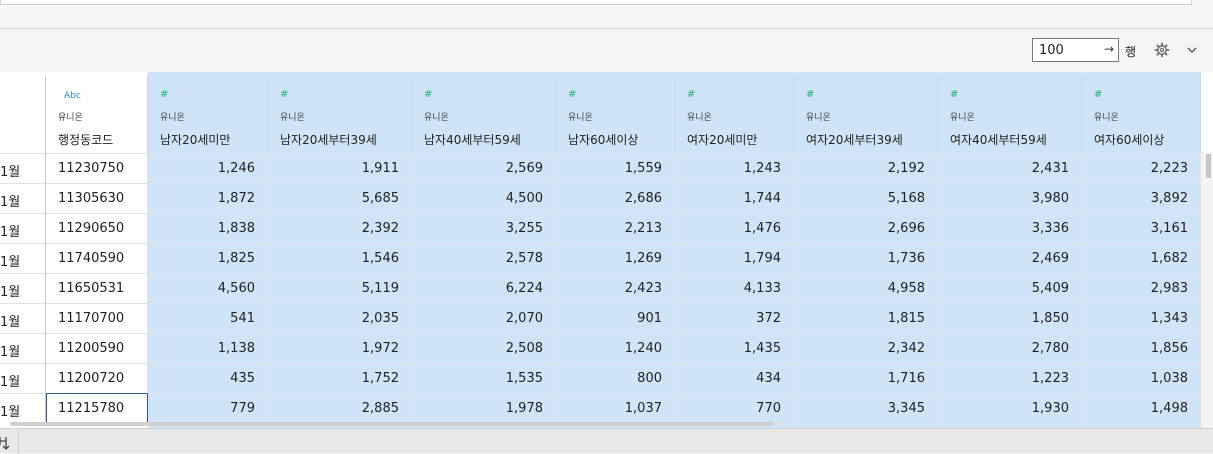 The width and height of the screenshot is (1213, 454). I want to click on table-cell: 372, so click(734, 318).